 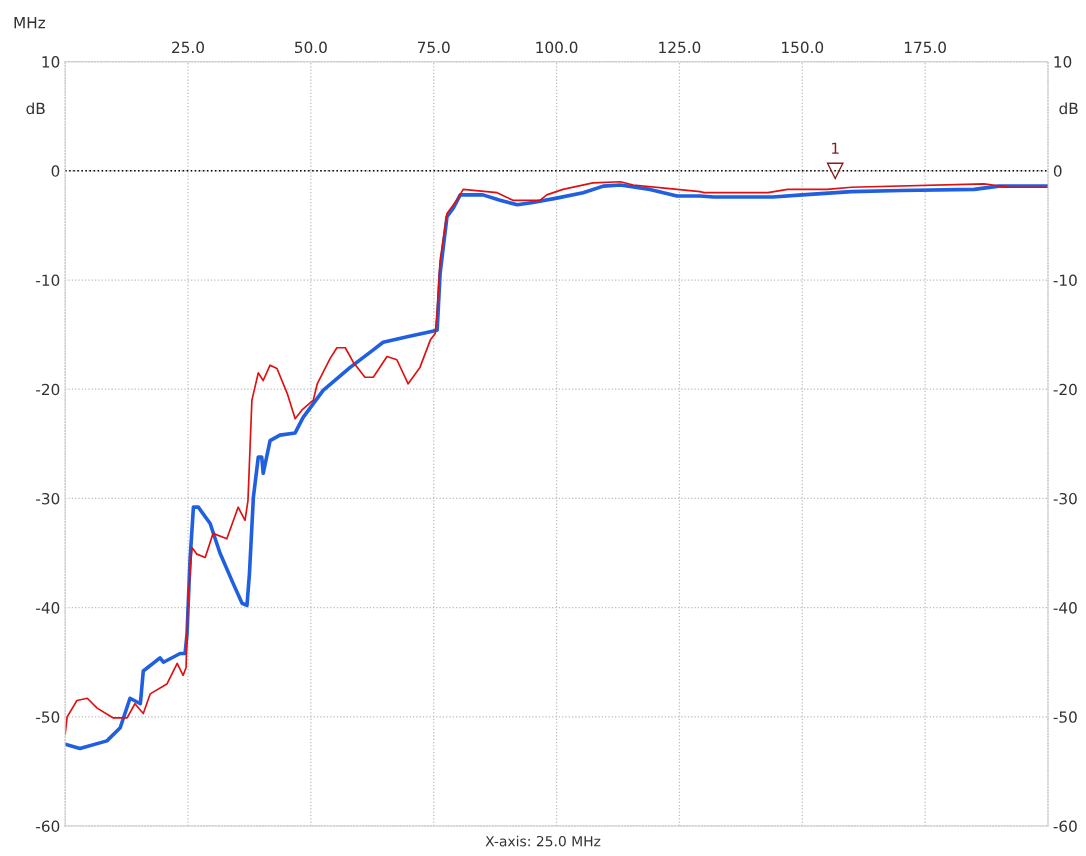 What do you see at coordinates (835, 148) in the screenshot?
I see `annotation: 1` at bounding box center [835, 148].